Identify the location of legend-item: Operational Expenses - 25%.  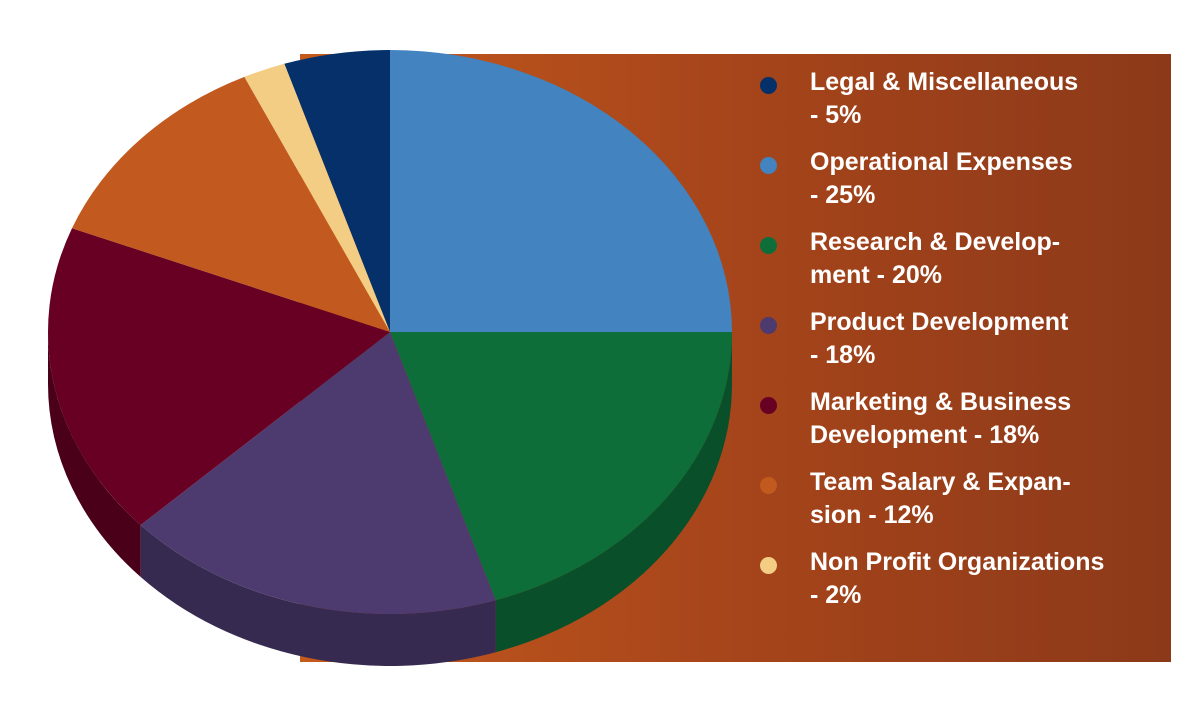
(960, 179).